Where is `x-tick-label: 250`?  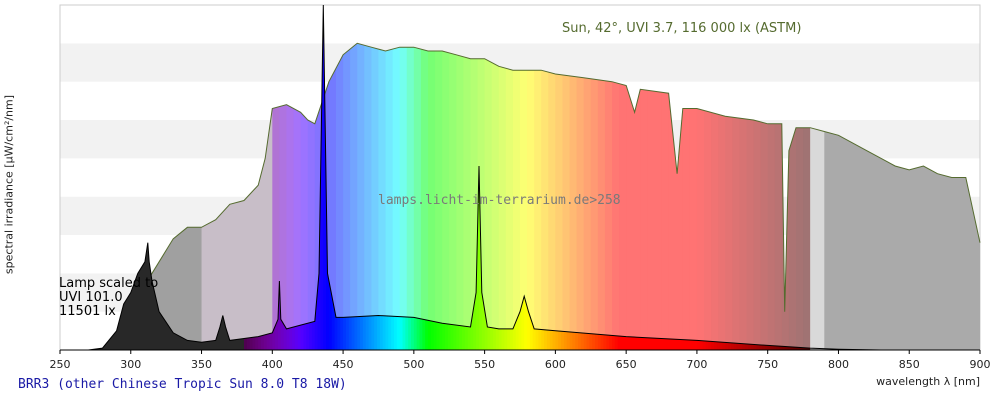
x-tick-label: 250 is located at coordinates (60, 364).